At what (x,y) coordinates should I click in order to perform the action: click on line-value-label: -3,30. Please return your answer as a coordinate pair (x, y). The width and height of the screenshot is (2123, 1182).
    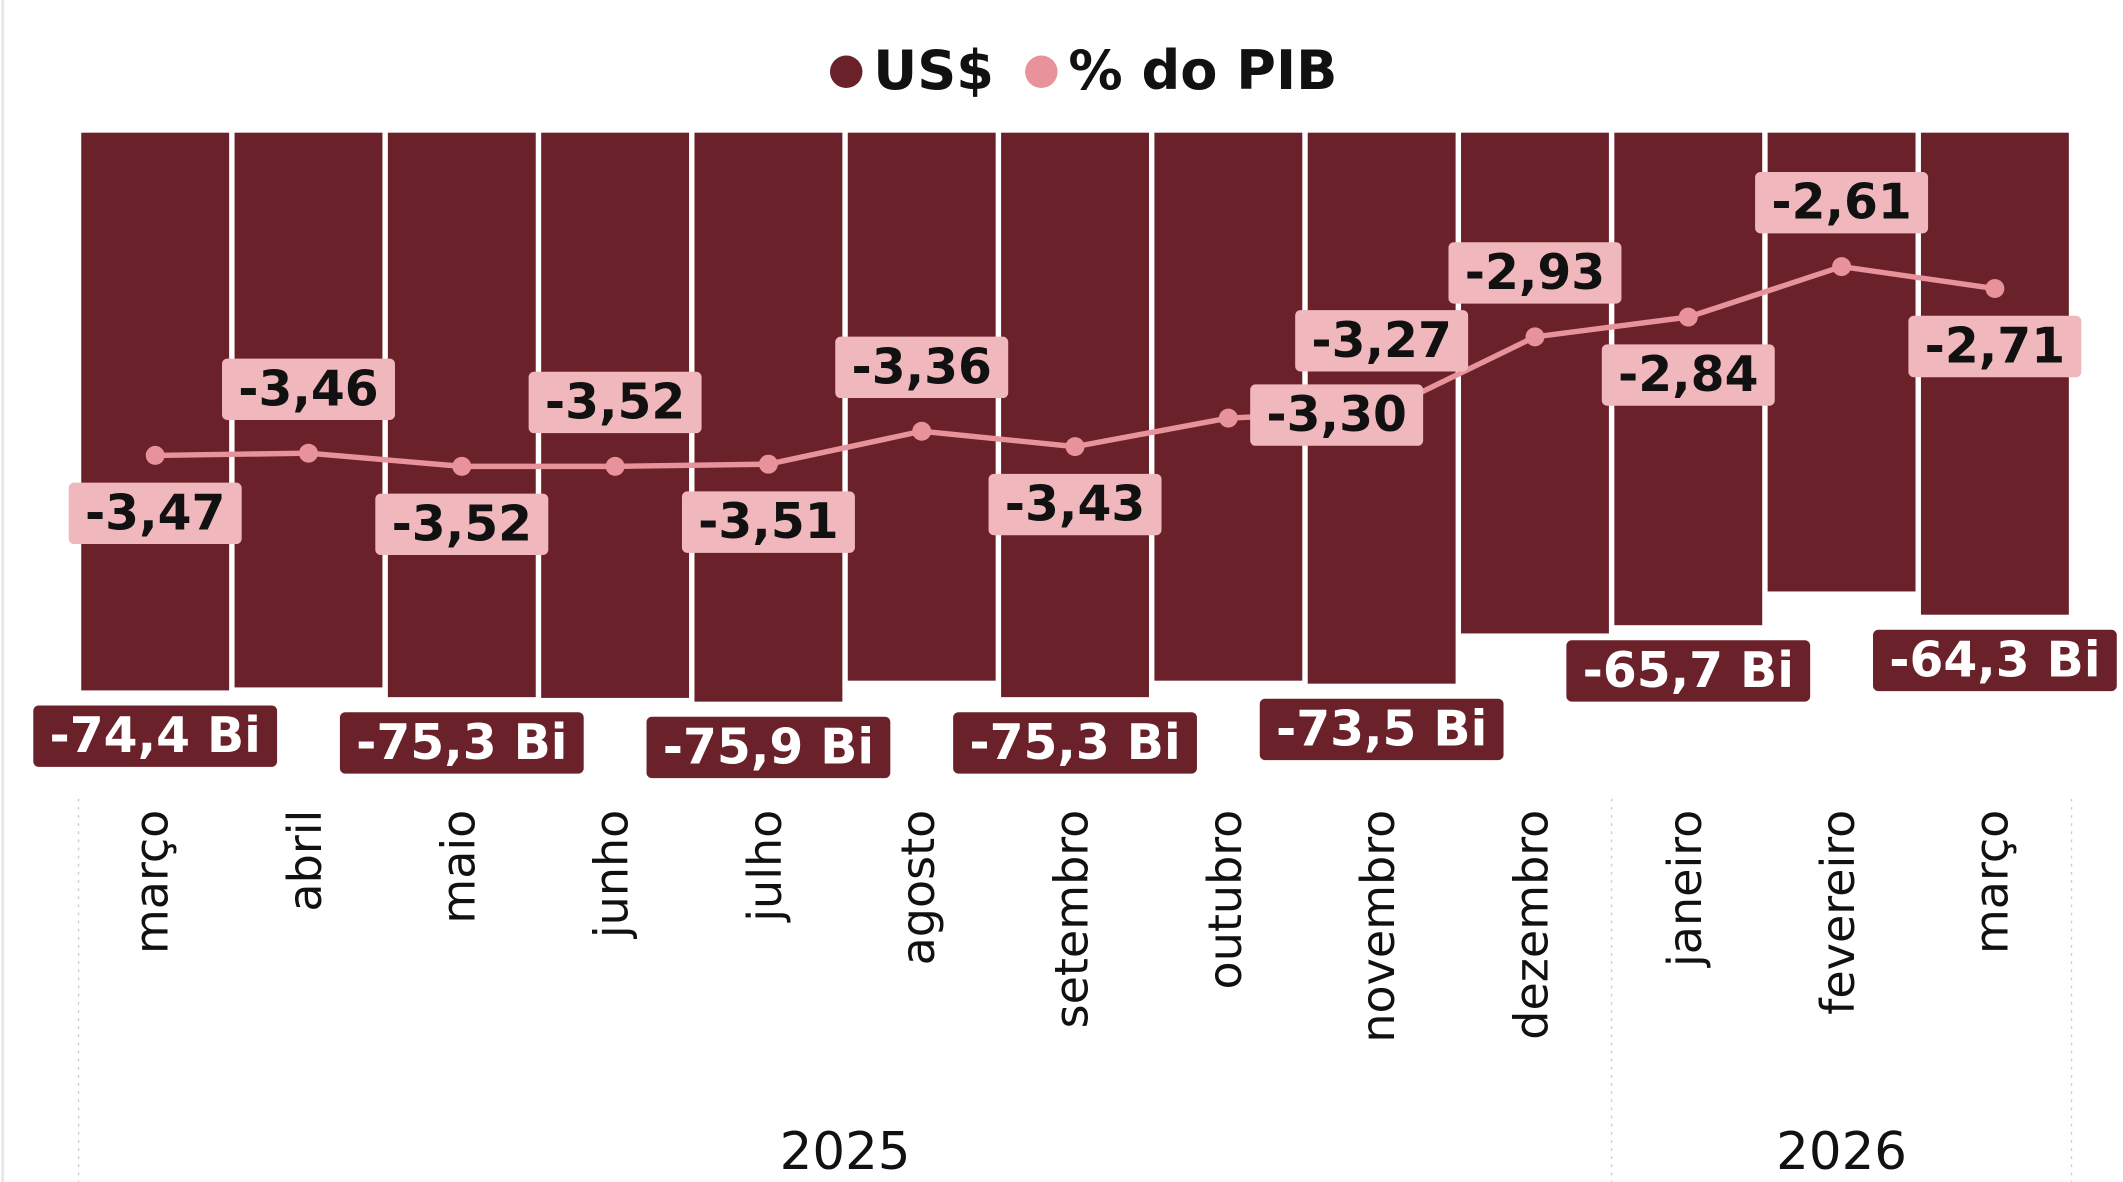
    Looking at the image, I should click on (1336, 415).